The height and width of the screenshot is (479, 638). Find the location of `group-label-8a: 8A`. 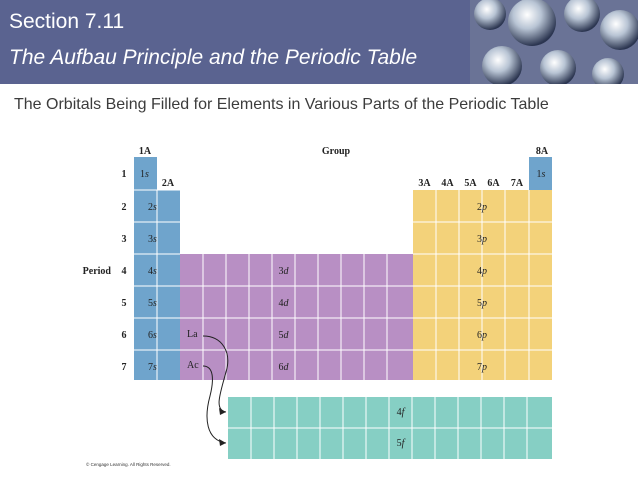

group-label-8a: 8A is located at coordinates (542, 151).